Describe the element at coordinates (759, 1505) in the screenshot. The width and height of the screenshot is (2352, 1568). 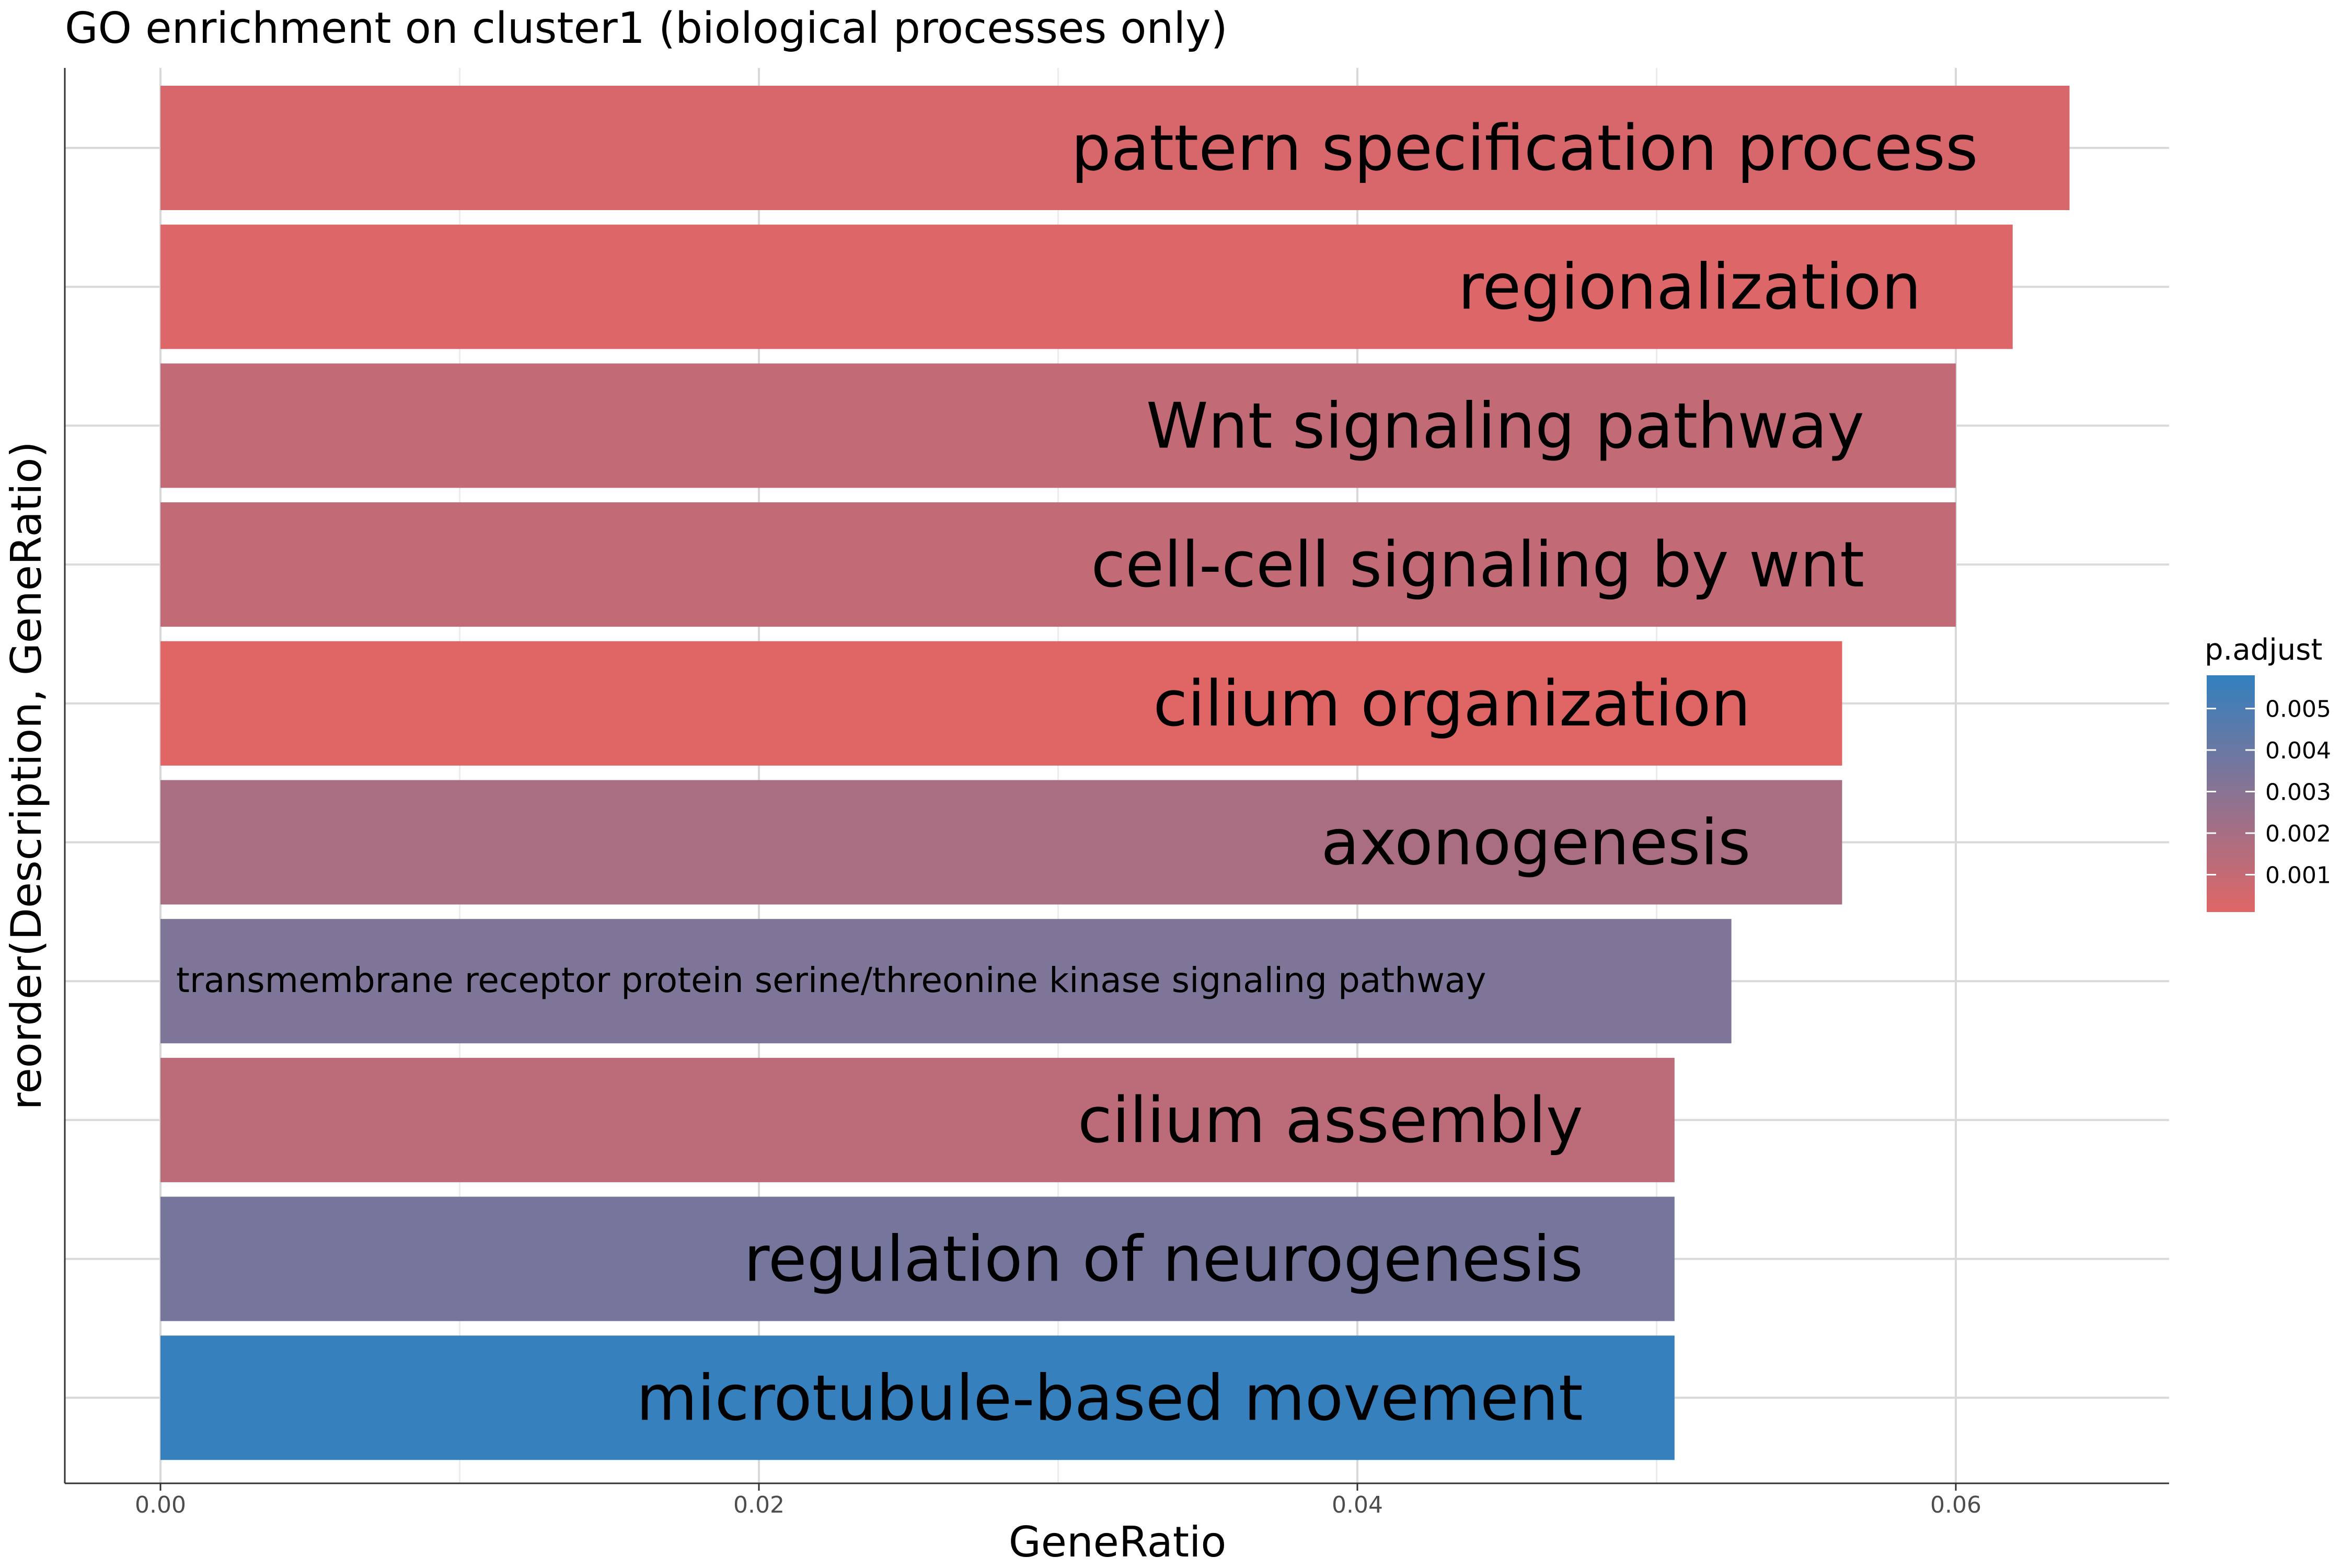
I see `x-tick-label: 0.02` at that location.